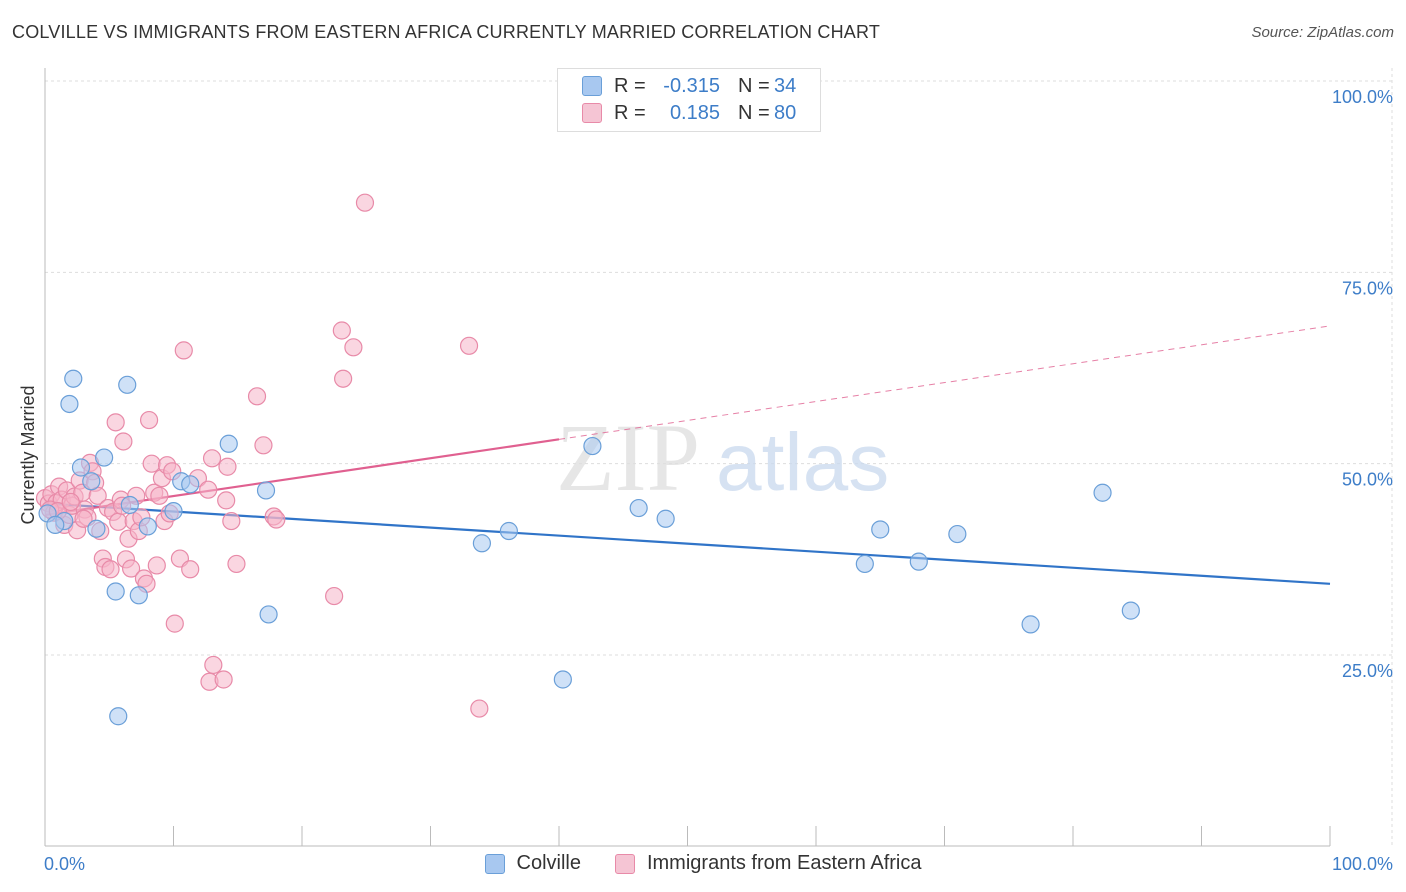 This screenshot has height=892, width=1406. I want to click on x-tick-label: 100.0%, so click(1362, 864).